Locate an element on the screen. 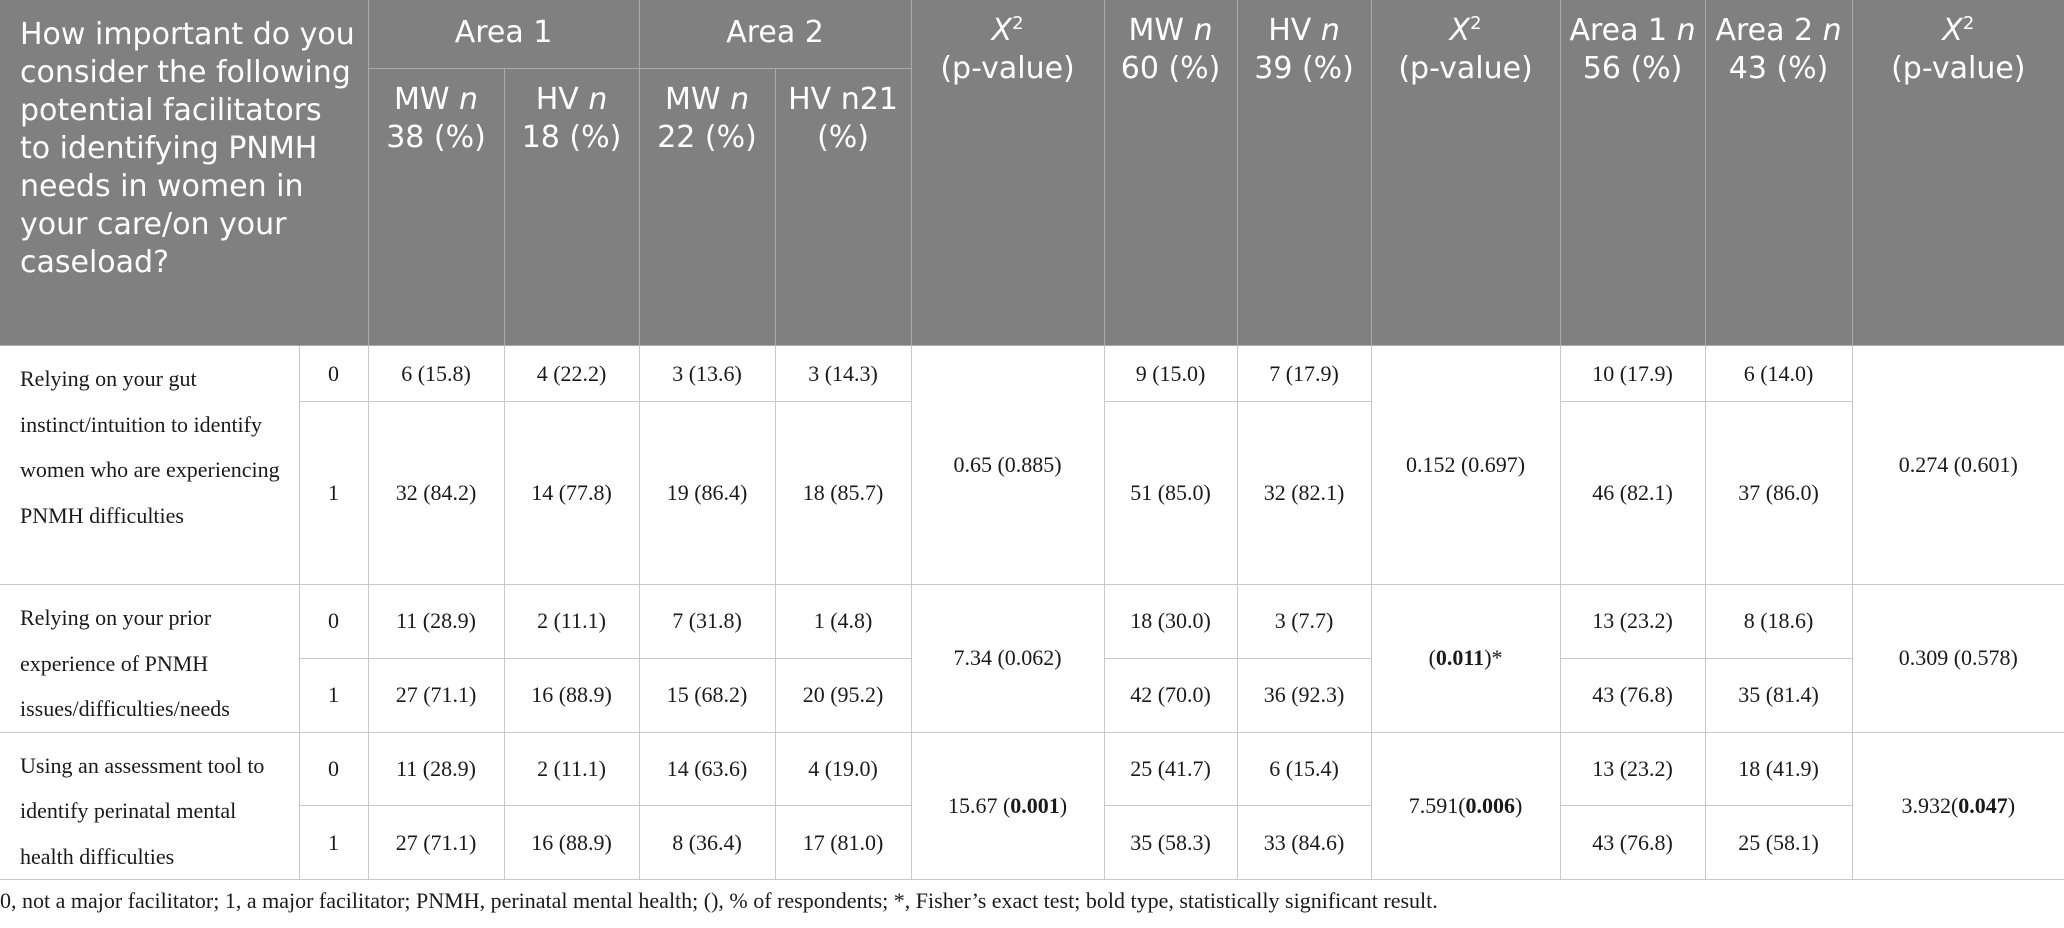 The width and height of the screenshot is (2064, 928). chi-cell: 0.274 (0.601) is located at coordinates (1957, 465).